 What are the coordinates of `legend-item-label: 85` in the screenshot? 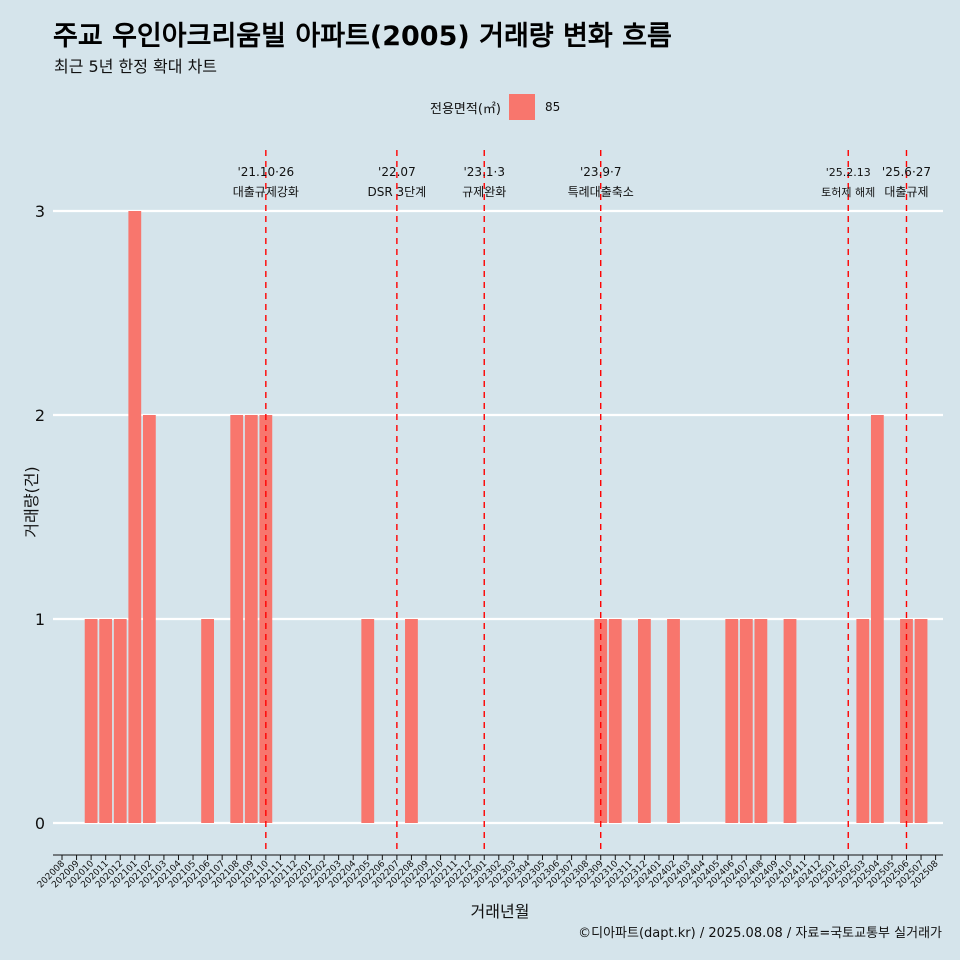 It's located at (552, 107).